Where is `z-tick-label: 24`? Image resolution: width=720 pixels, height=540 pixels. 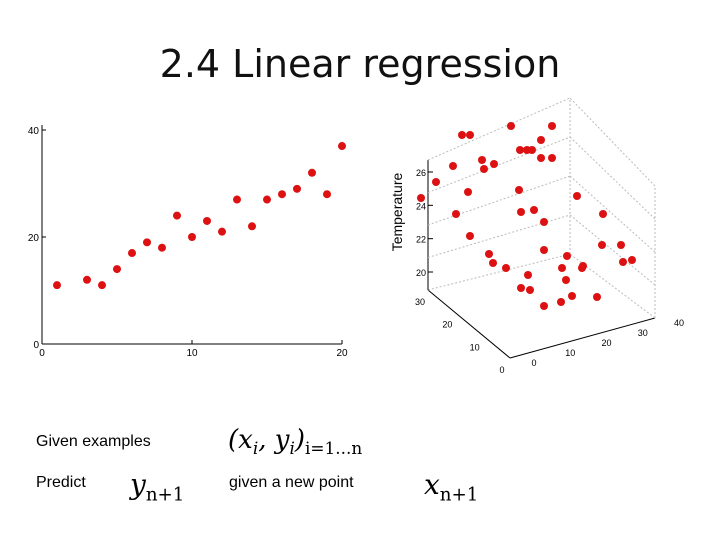 z-tick-label: 24 is located at coordinates (421, 206).